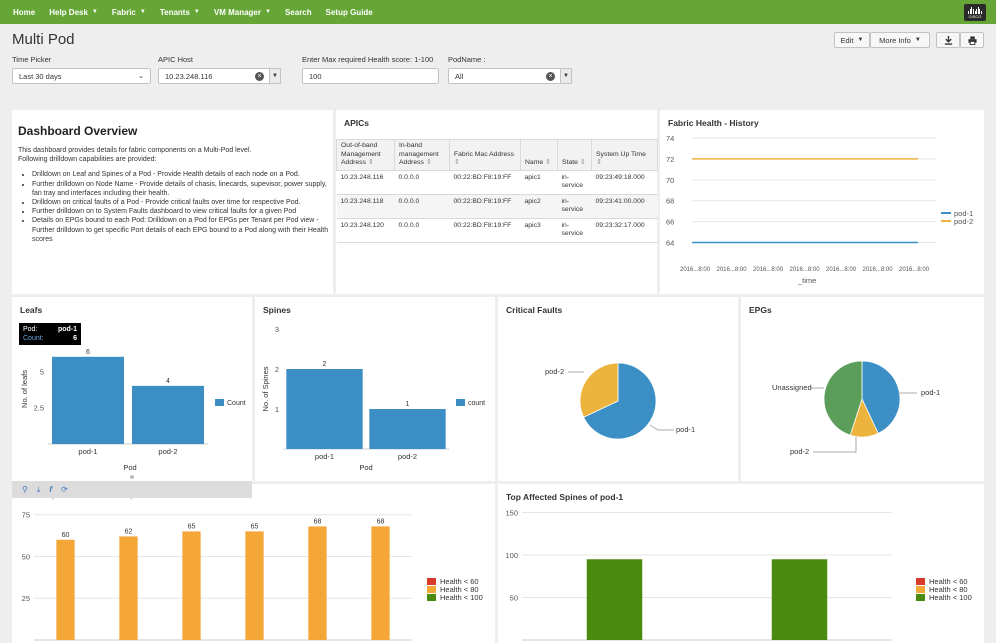 The width and height of the screenshot is (996, 643). Describe the element at coordinates (65, 589) in the screenshot. I see `bar-Leaf103` at that location.